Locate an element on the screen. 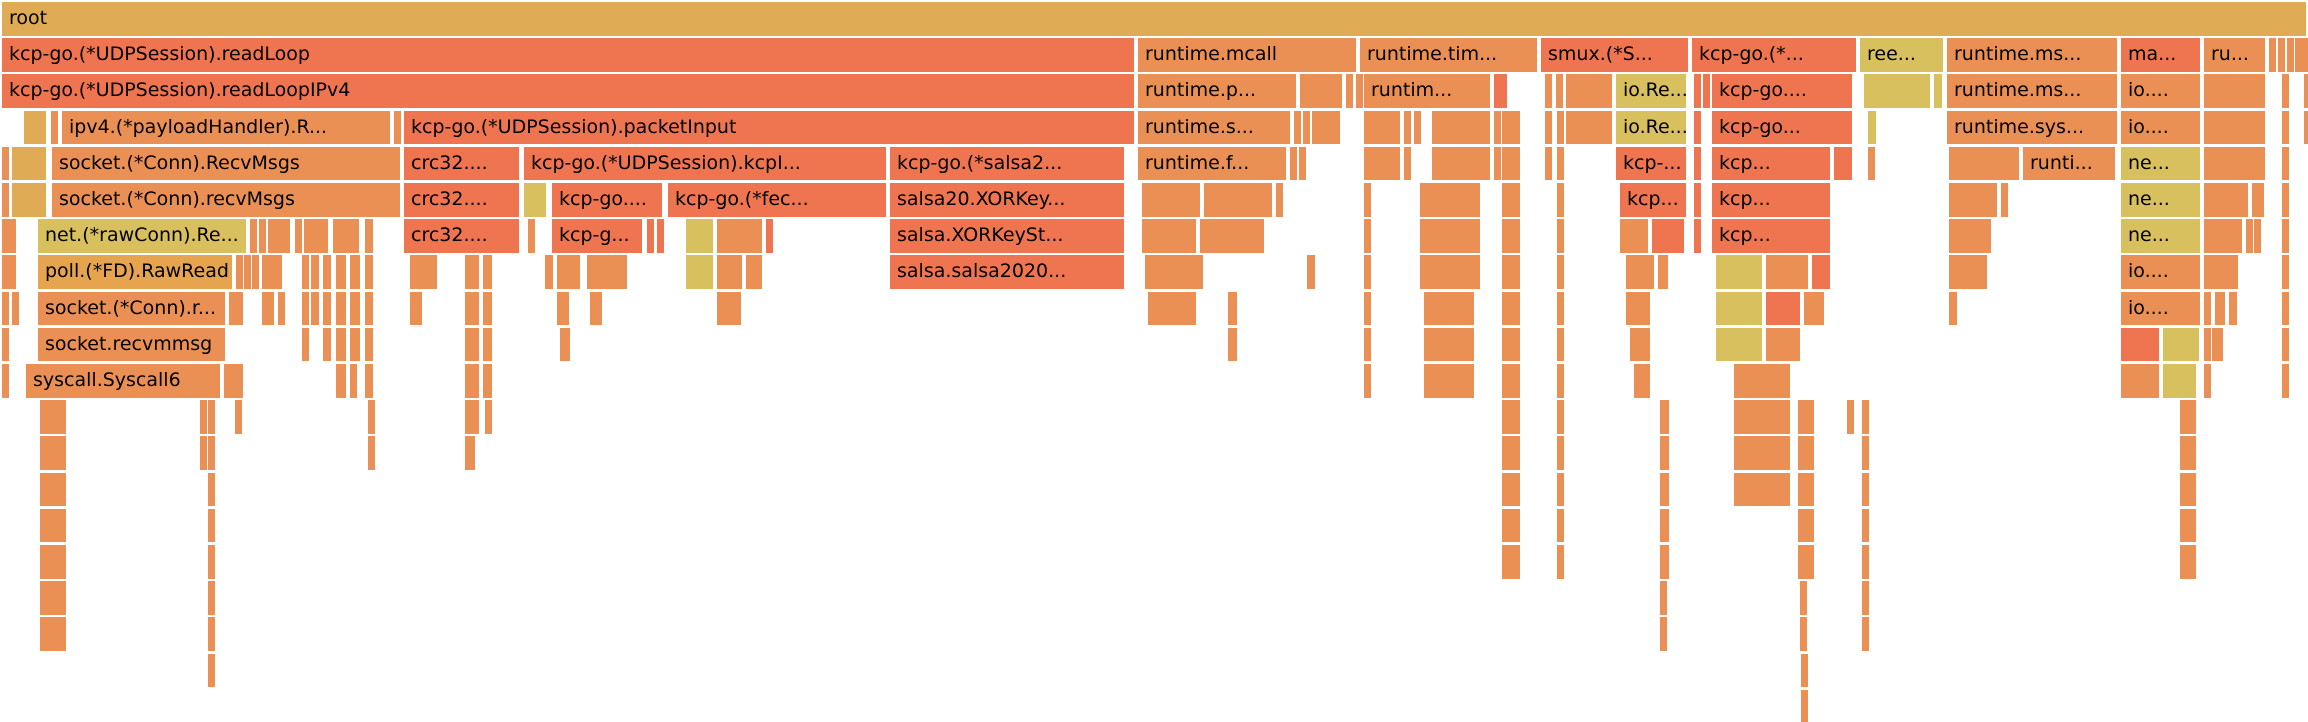  flame-frame-kcp-go-udpsession-readloopipv4: kcp-go.(*UDPSession).readLoopIPv4 is located at coordinates (568, 91).